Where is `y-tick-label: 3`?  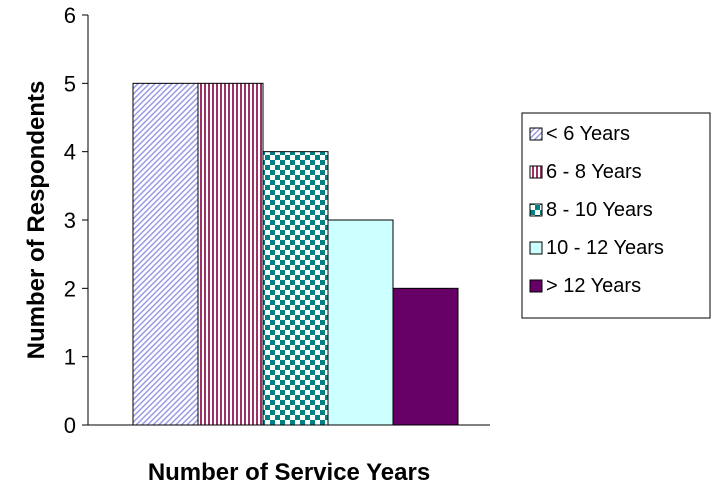 y-tick-label: 3 is located at coordinates (70, 220).